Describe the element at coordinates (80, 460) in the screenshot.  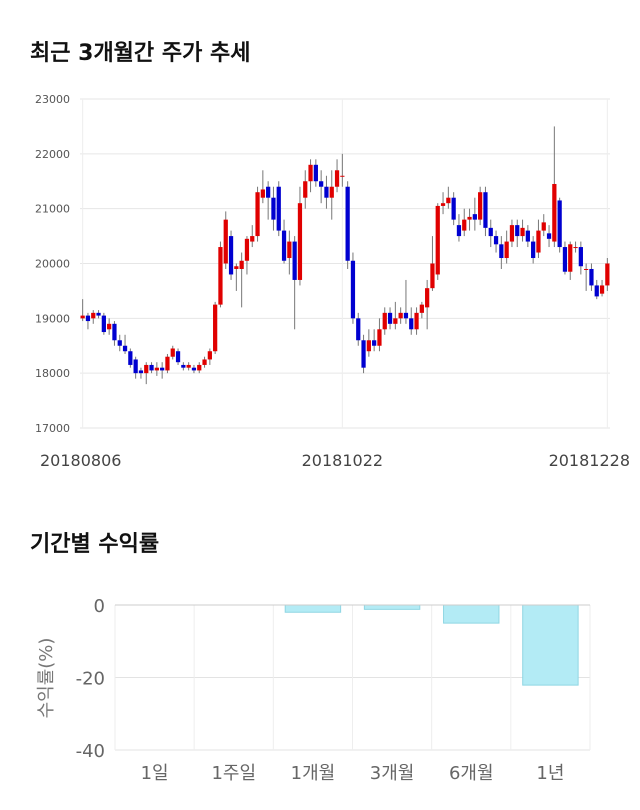
I see `x-tick-label: 20180806` at that location.